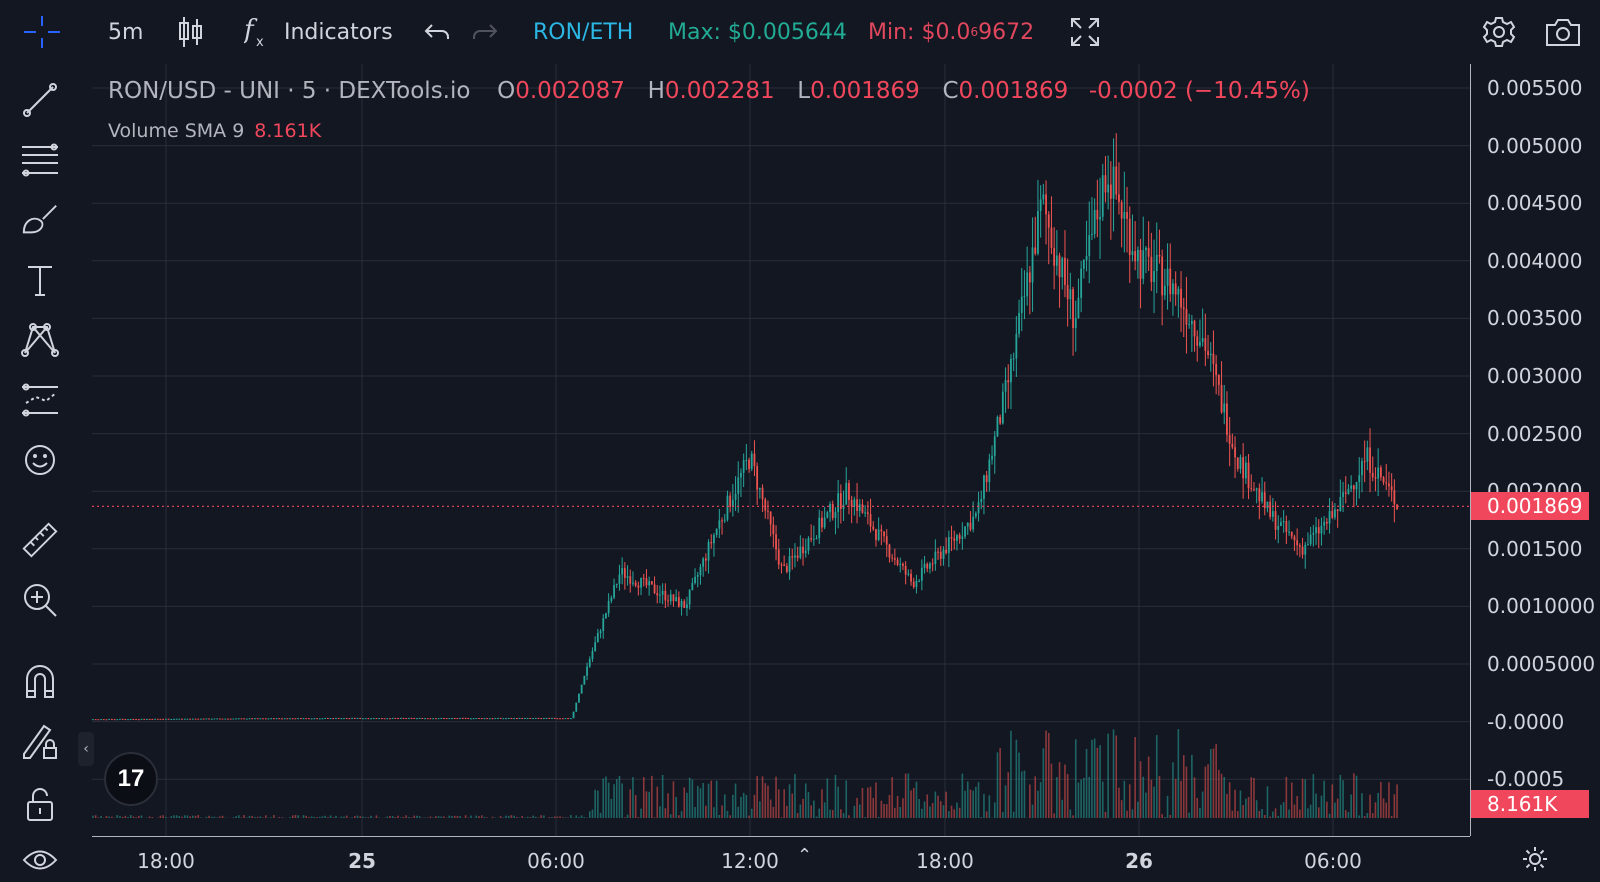  What do you see at coordinates (40, 860) in the screenshot?
I see `eye-icon` at bounding box center [40, 860].